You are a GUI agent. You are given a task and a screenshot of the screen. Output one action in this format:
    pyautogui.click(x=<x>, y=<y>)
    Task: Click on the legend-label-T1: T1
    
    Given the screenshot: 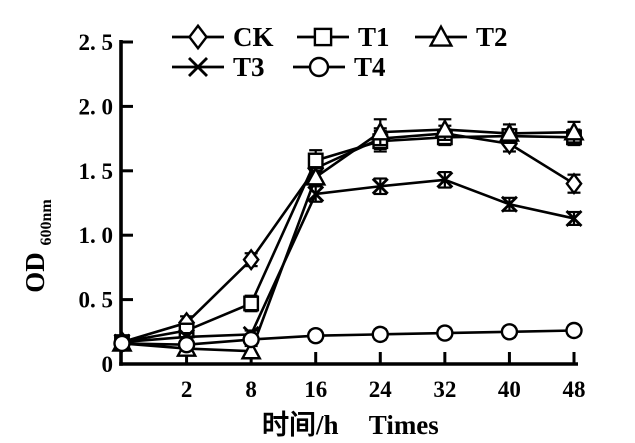 What is the action you would take?
    pyautogui.click(x=374, y=37)
    